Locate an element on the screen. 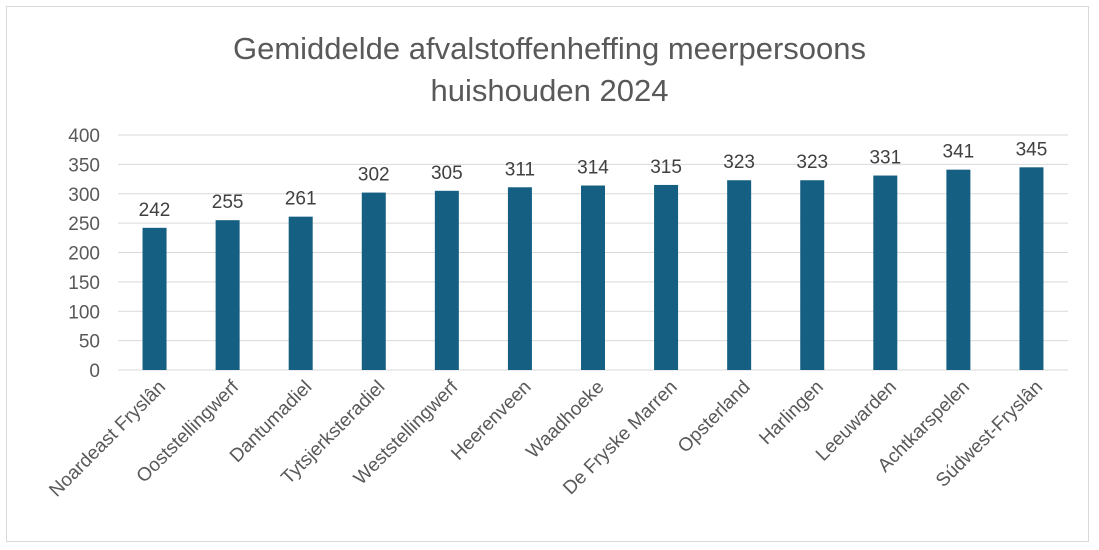  chart-title-line2: huishouden 2024 is located at coordinates (549, 90).